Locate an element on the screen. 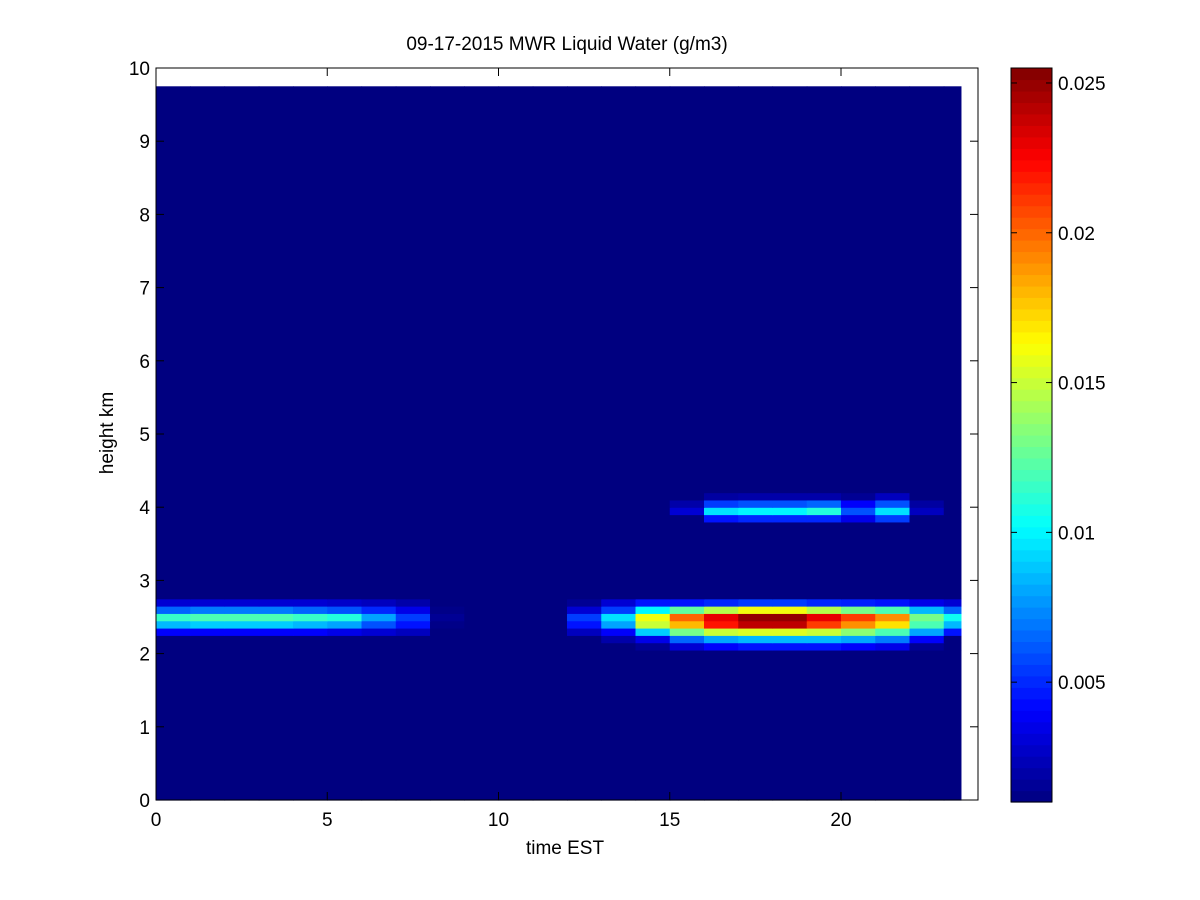  x-tick-label: 20 is located at coordinates (840, 820).